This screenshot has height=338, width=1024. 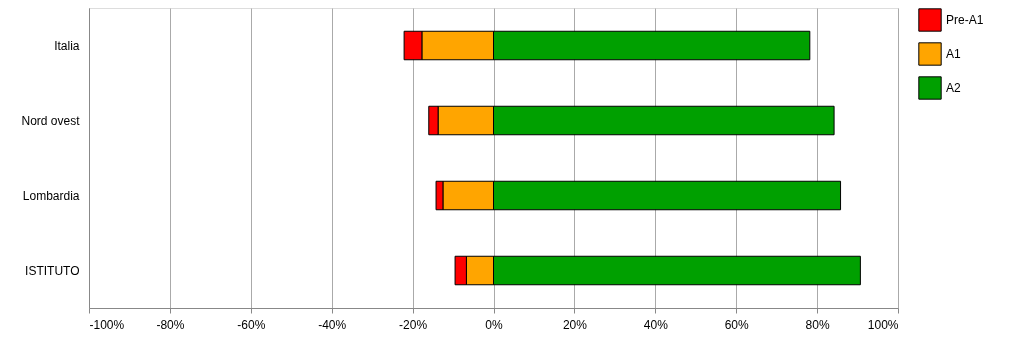 What do you see at coordinates (817, 324) in the screenshot?
I see `x-tick-label: 80%` at bounding box center [817, 324].